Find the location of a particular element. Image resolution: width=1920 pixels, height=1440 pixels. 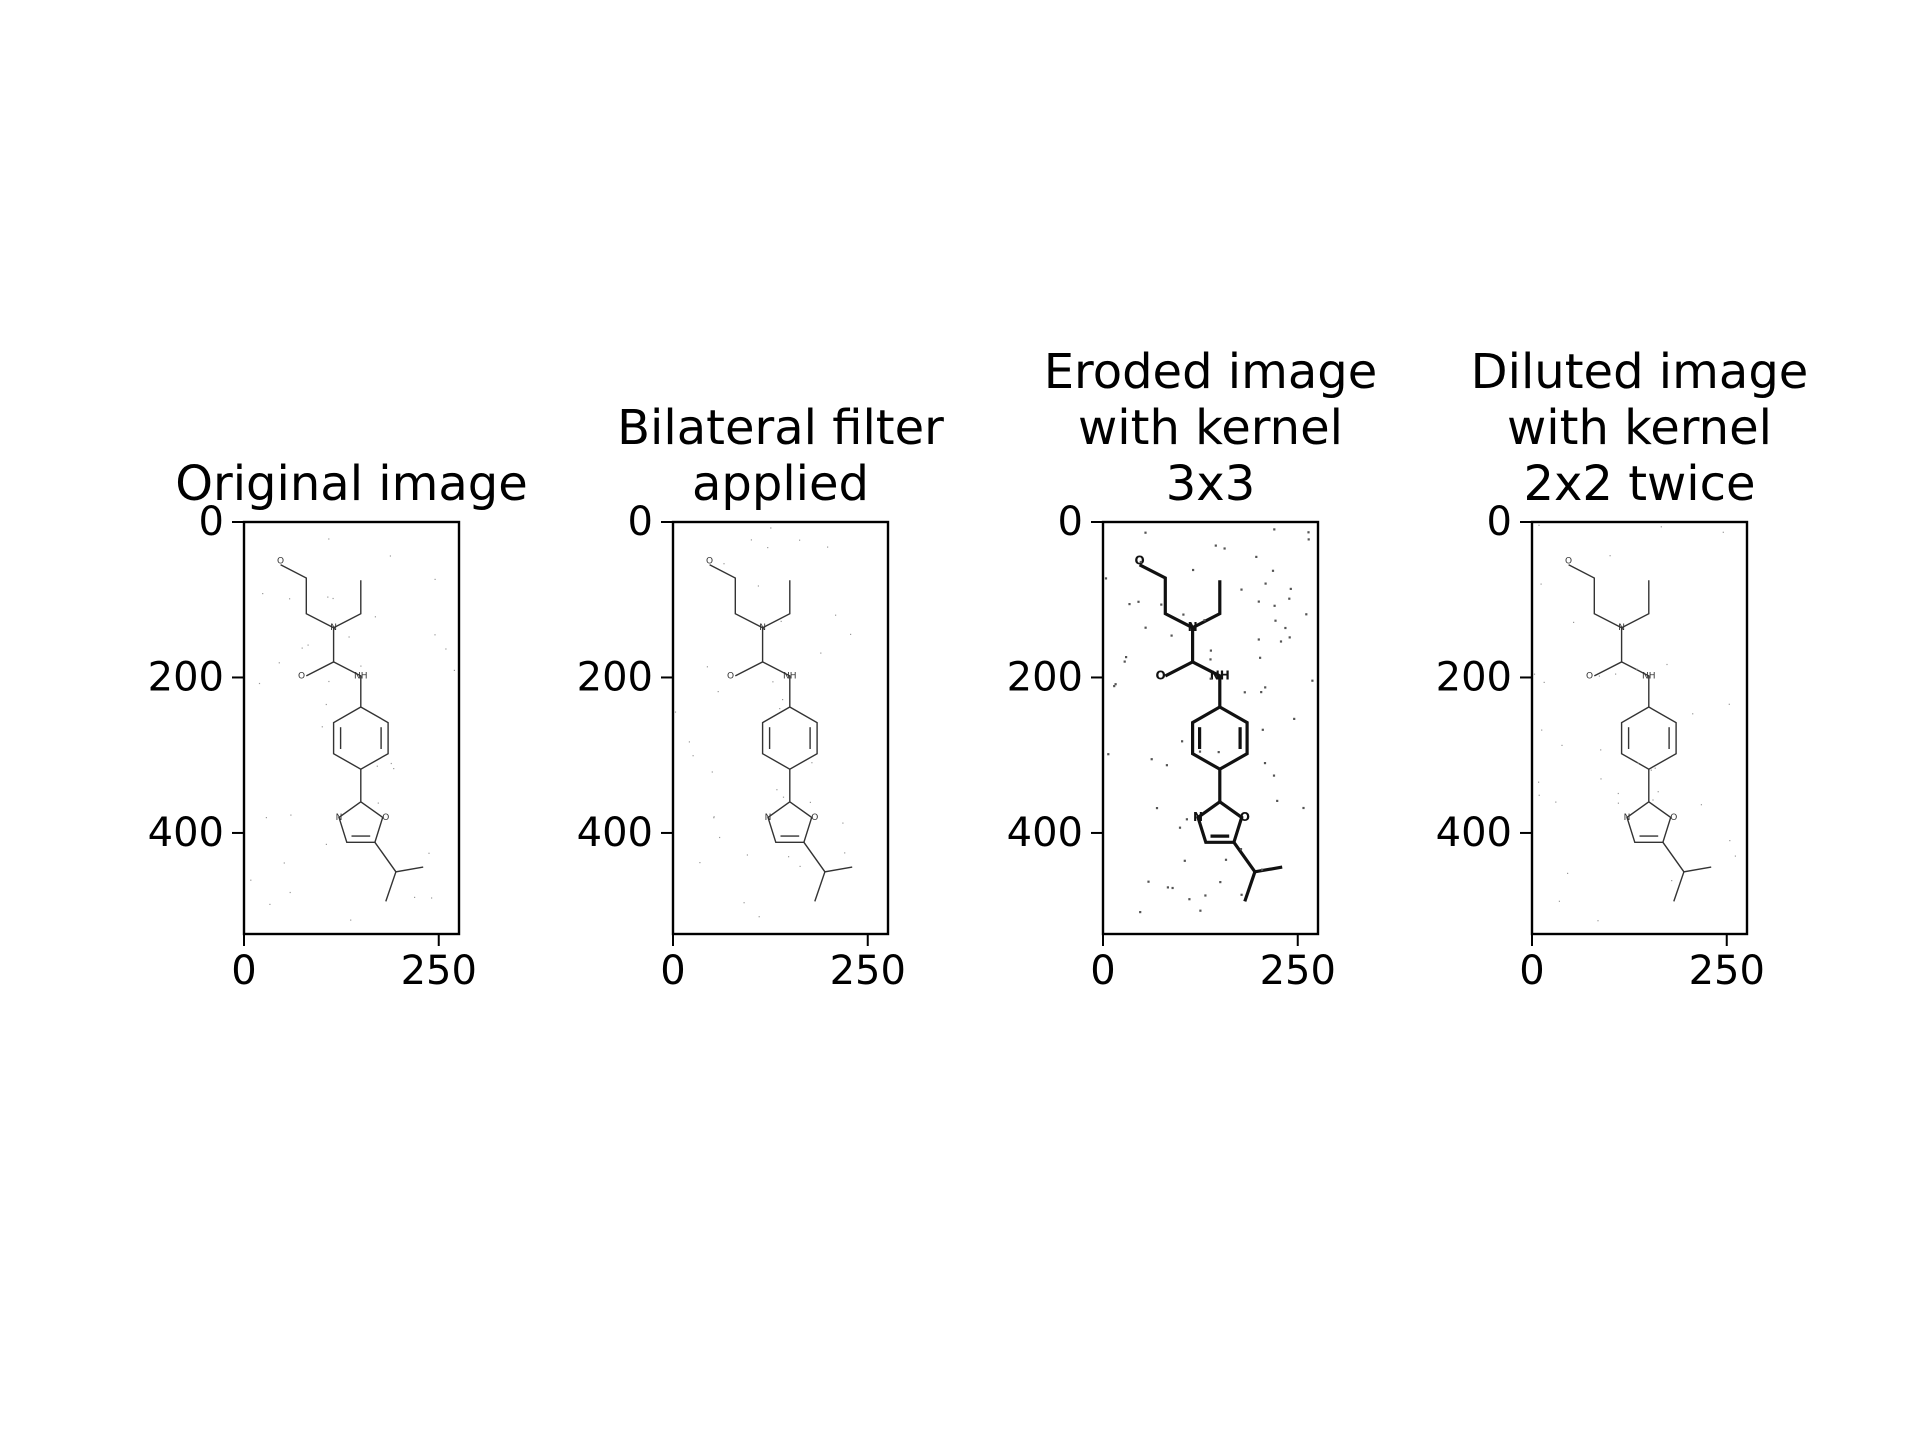

amide-bond is located at coordinates (1206, 683).